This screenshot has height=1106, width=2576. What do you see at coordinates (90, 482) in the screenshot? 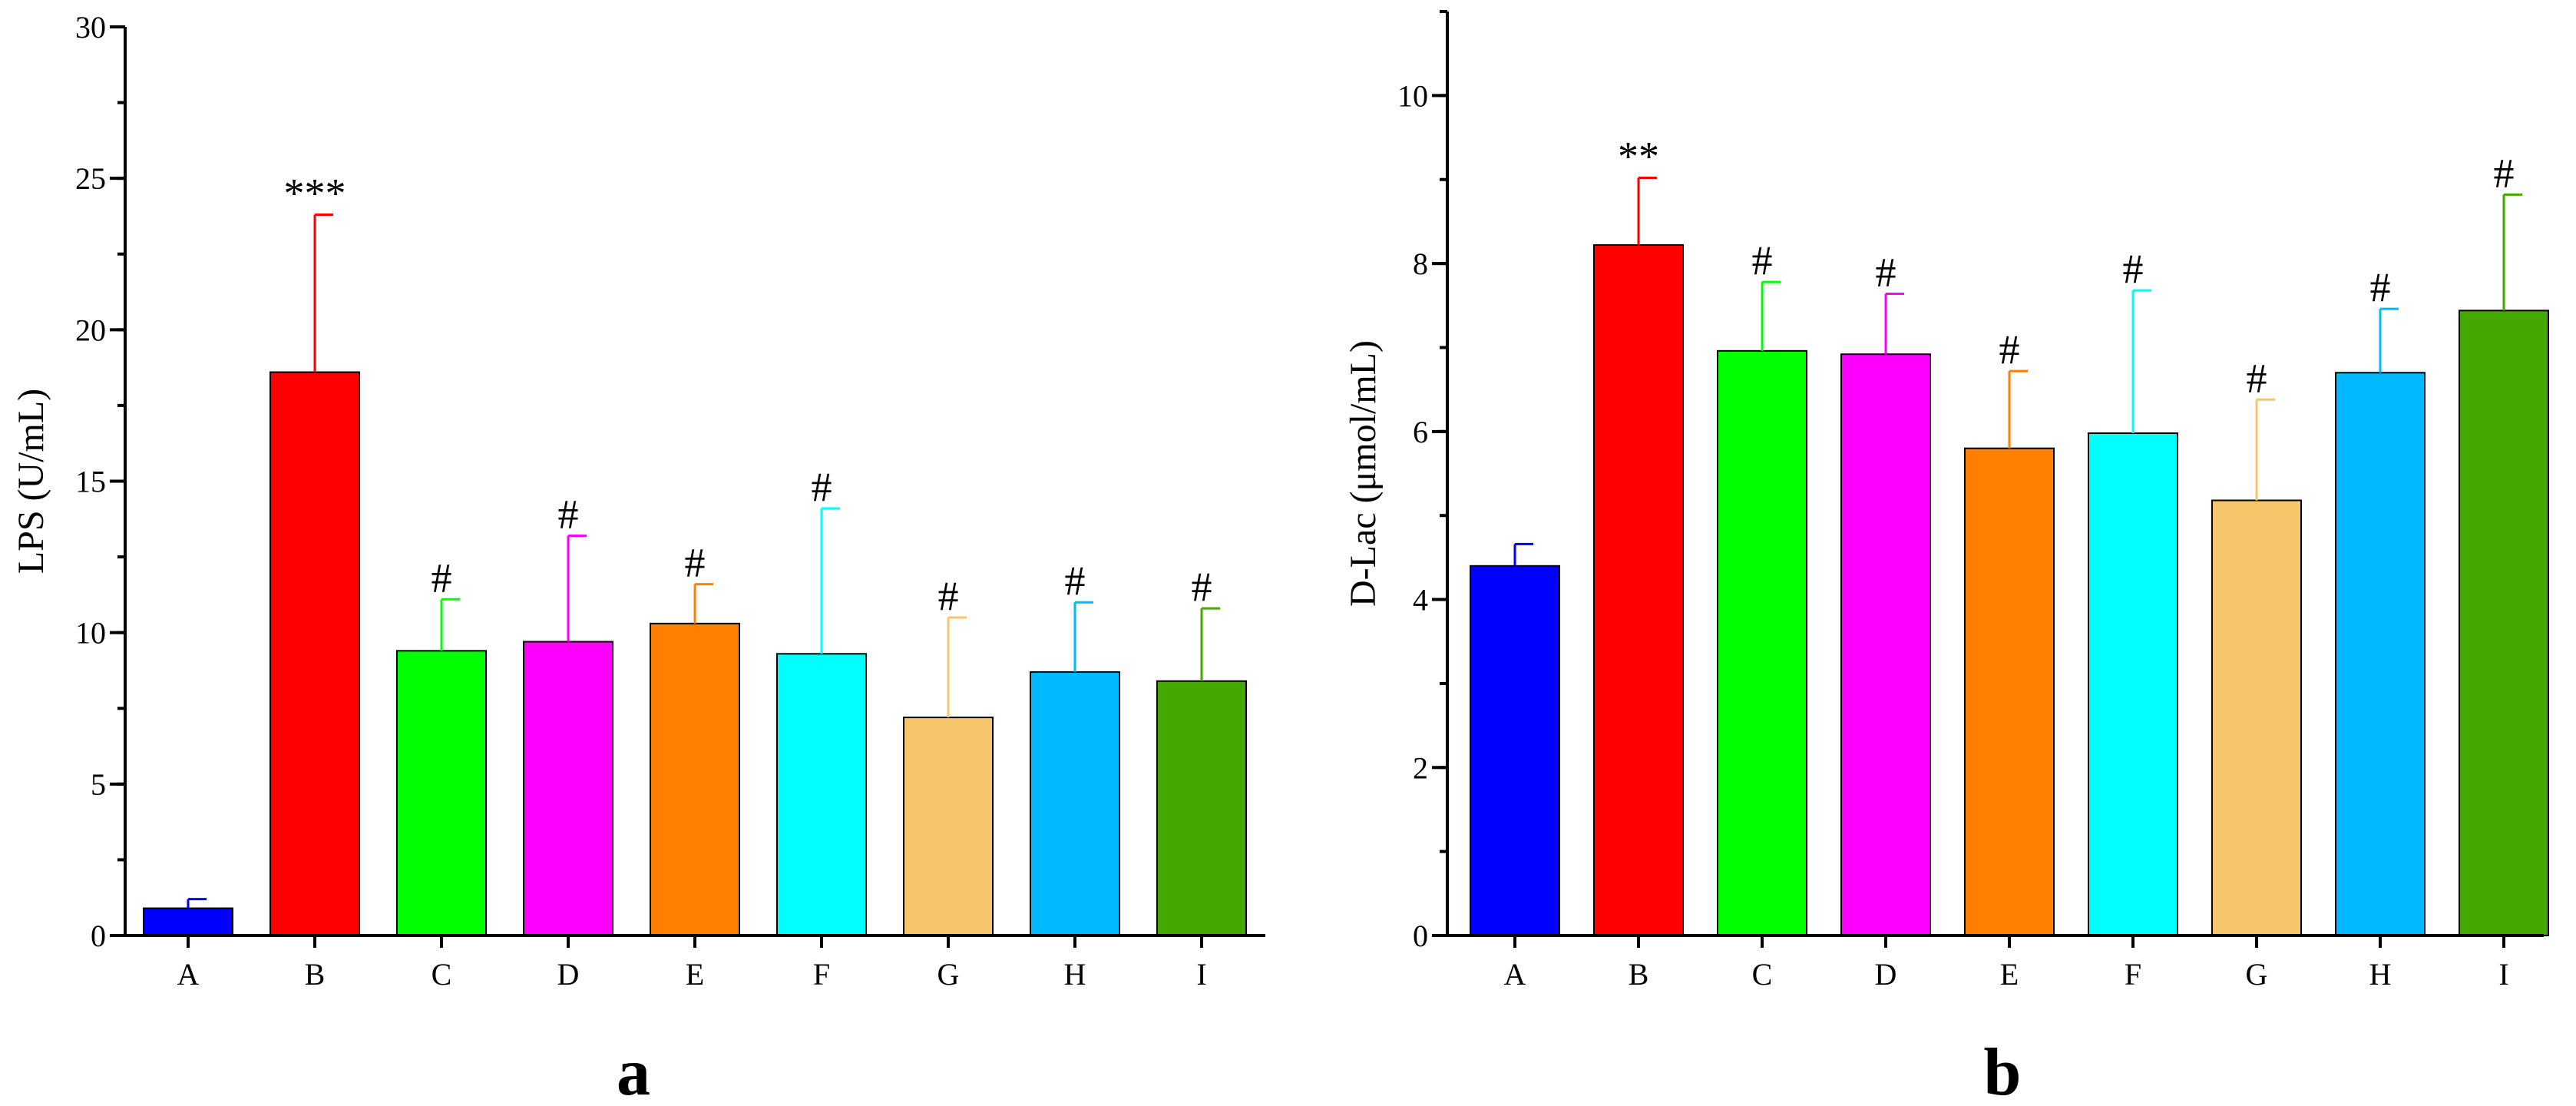
I see `y-tick-label: 15` at bounding box center [90, 482].